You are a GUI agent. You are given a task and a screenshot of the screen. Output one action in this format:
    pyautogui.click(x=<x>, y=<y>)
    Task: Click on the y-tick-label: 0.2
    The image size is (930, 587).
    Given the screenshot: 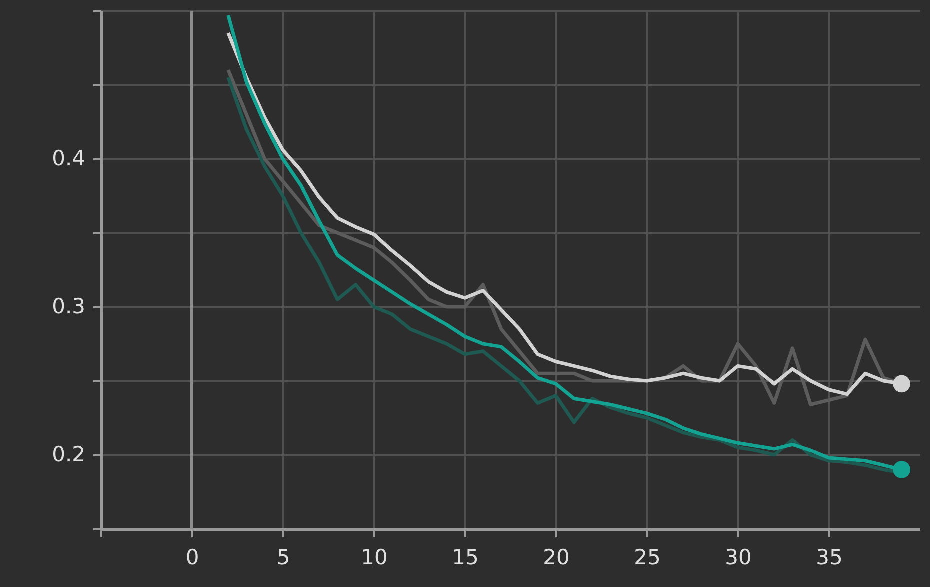 What is the action you would take?
    pyautogui.click(x=69, y=454)
    